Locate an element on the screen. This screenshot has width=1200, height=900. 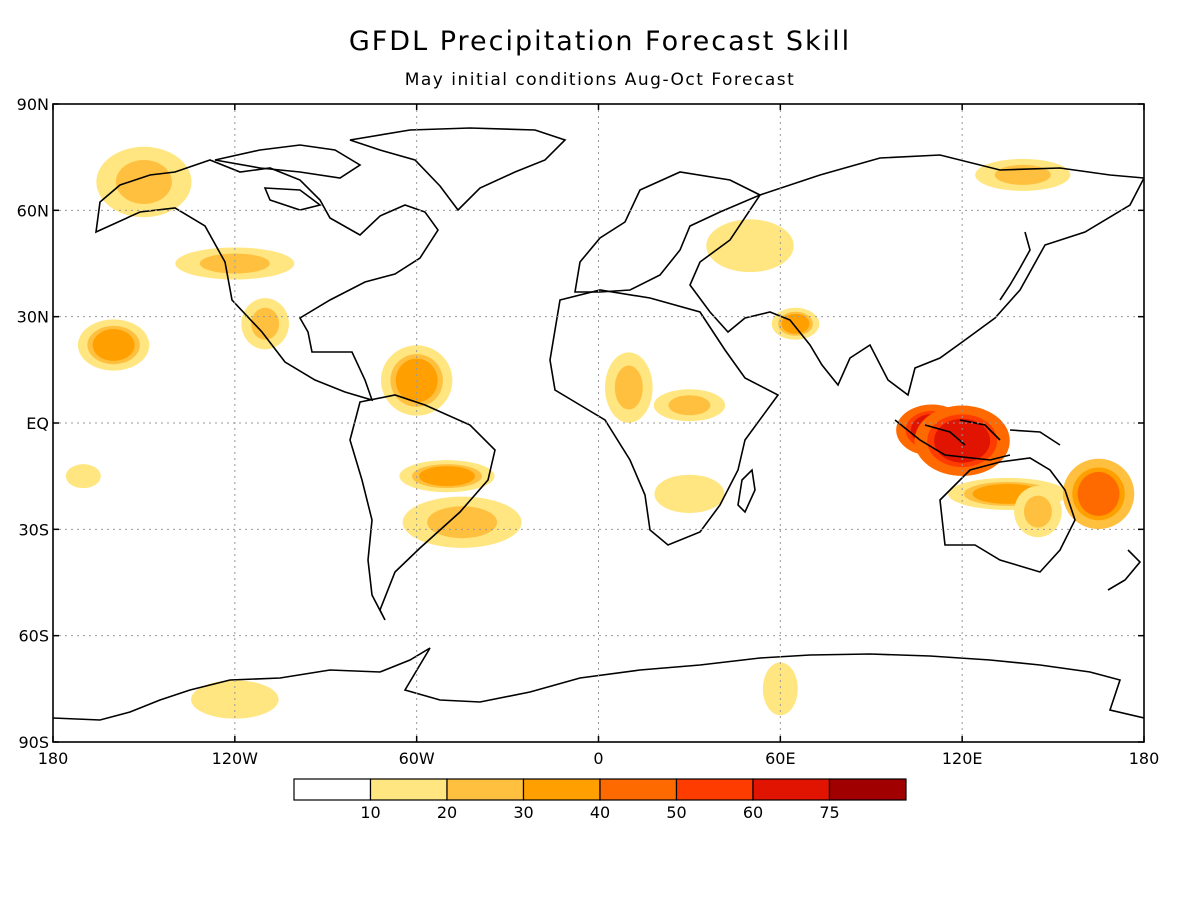
colorbar-label: 10 is located at coordinates (370, 812).